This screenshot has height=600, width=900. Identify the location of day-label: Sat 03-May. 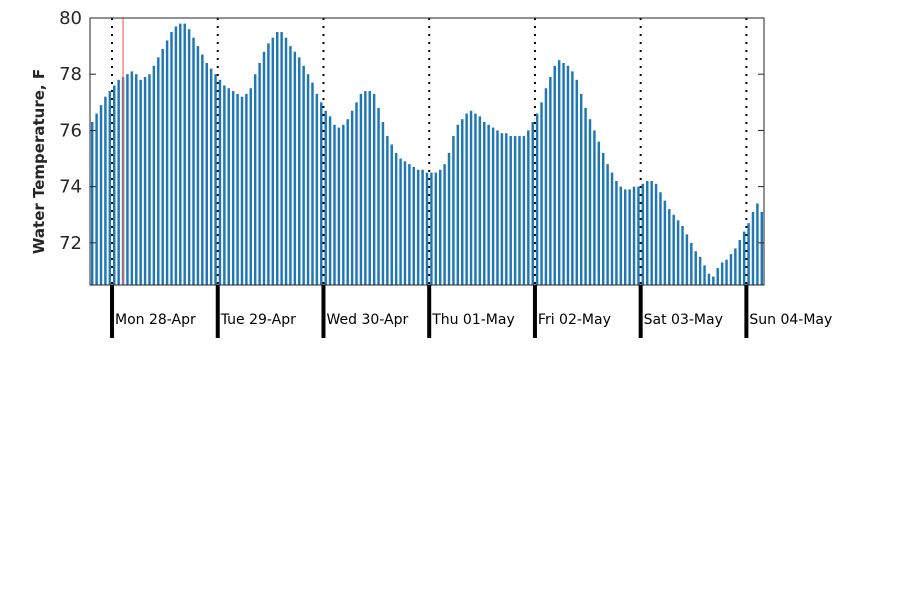
(683, 320).